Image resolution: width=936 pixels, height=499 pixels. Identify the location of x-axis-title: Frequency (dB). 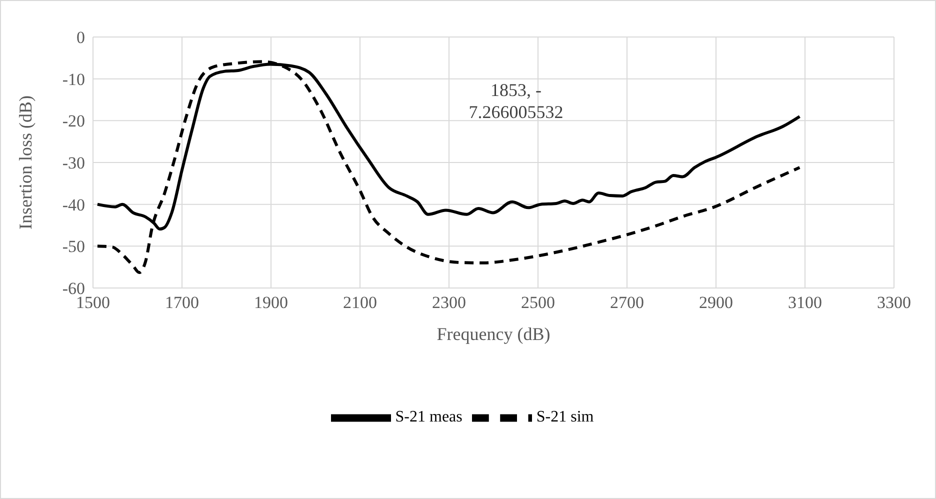
(493, 334).